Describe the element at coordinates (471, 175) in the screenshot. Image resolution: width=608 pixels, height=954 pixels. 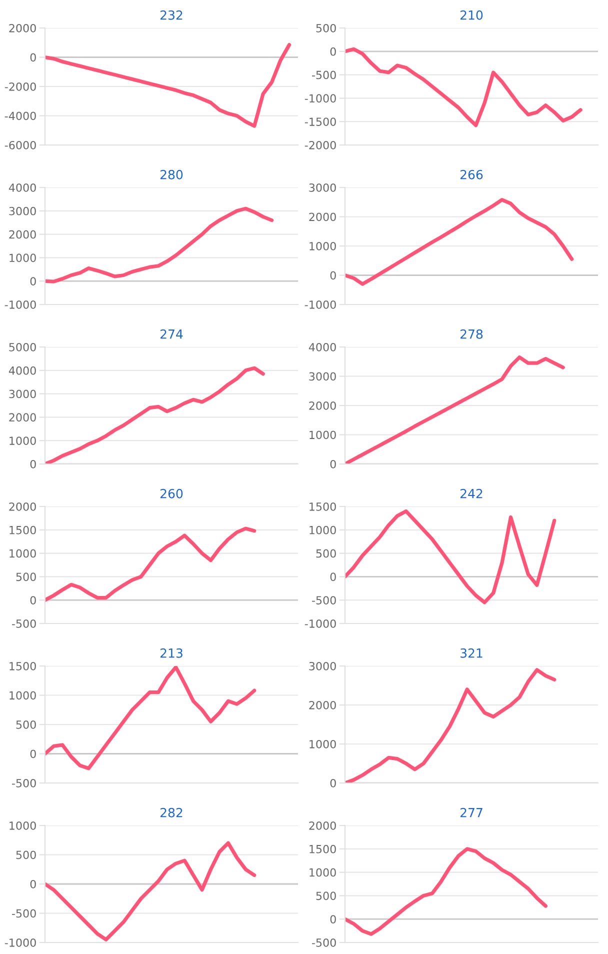
I see `chart-title: 266` at that location.